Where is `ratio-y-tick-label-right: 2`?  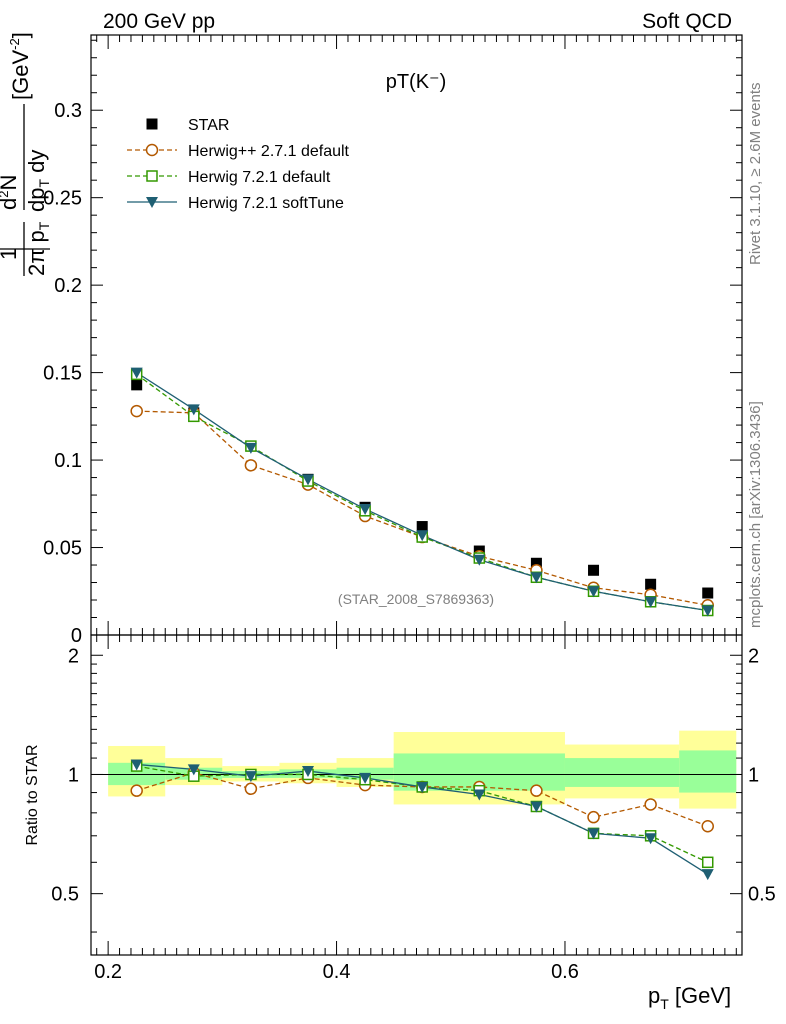
ratio-y-tick-label-right: 2 is located at coordinates (753, 656).